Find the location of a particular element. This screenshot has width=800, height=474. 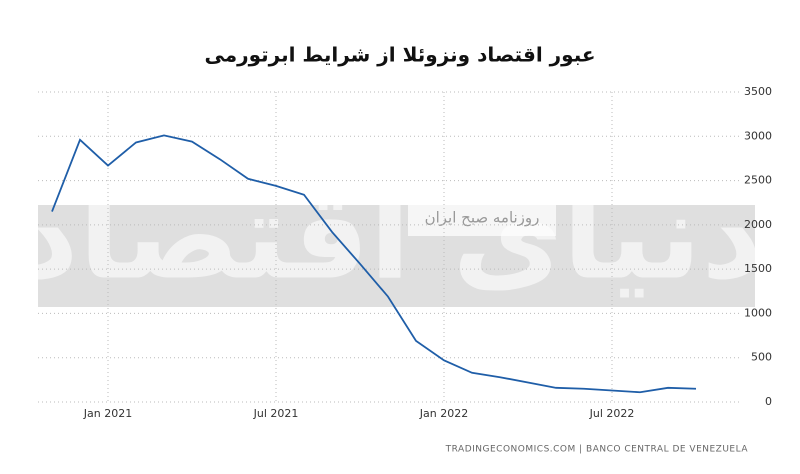

watermark-subtitle-box is located at coordinates (482, 218).